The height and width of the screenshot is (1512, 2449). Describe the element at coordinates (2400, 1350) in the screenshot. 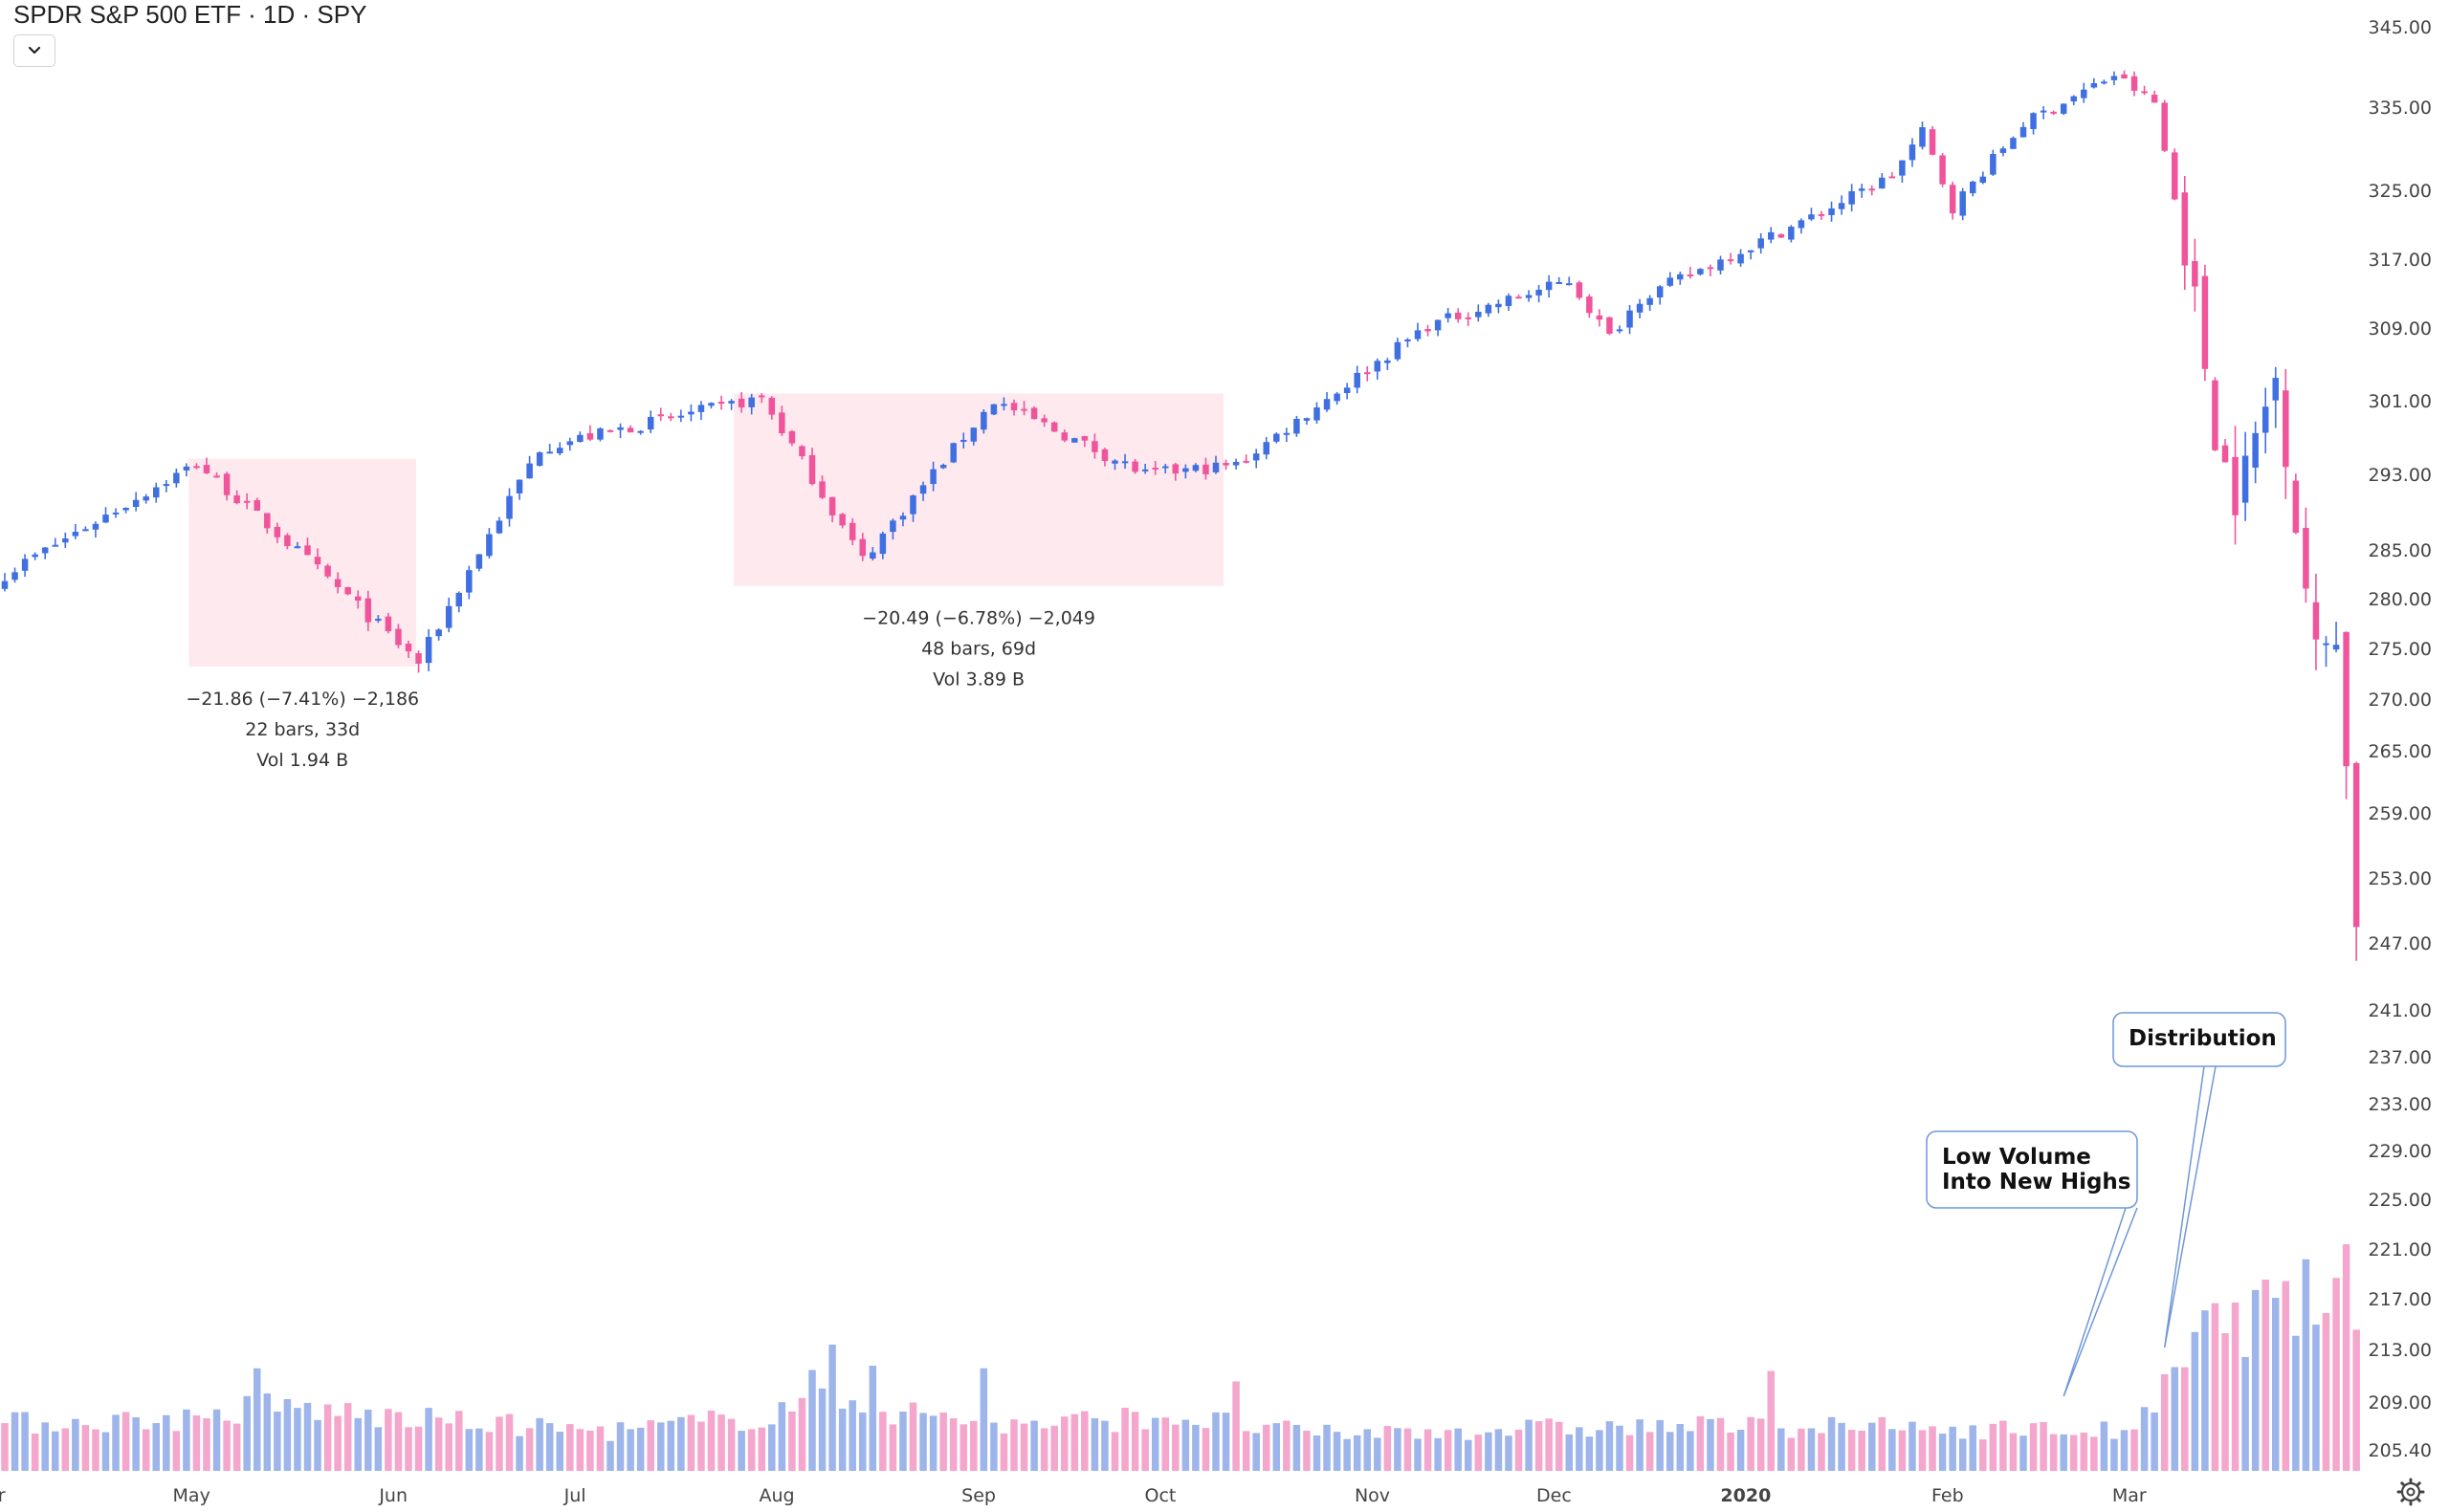

I see `price-tick-label: 213.00` at that location.